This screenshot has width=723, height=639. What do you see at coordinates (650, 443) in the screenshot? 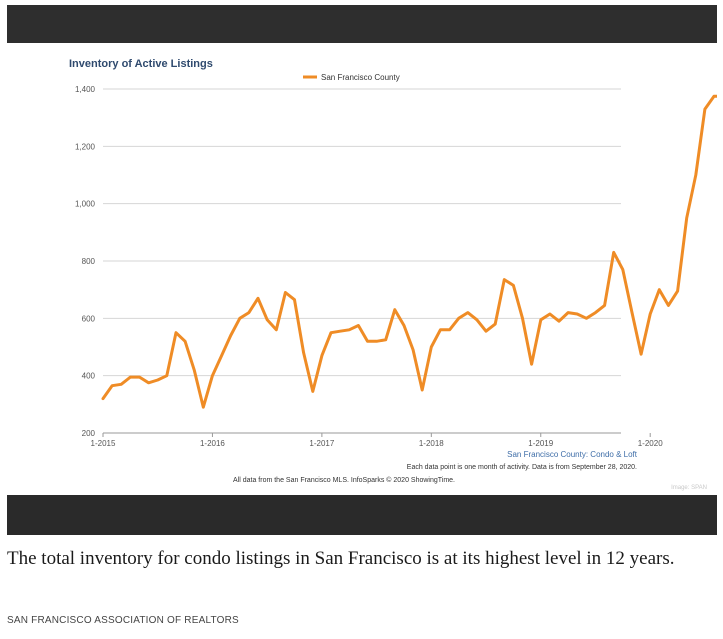
I see `x-tick-label: 1-2020` at bounding box center [650, 443].